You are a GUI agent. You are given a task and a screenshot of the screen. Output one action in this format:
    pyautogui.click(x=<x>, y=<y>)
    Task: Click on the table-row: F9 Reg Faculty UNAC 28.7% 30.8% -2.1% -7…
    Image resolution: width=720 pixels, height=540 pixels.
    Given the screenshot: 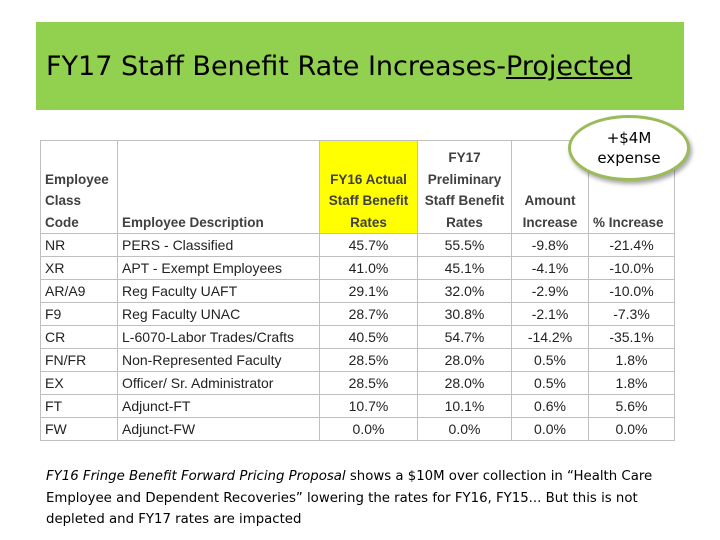 What is the action you would take?
    pyautogui.click(x=357, y=314)
    